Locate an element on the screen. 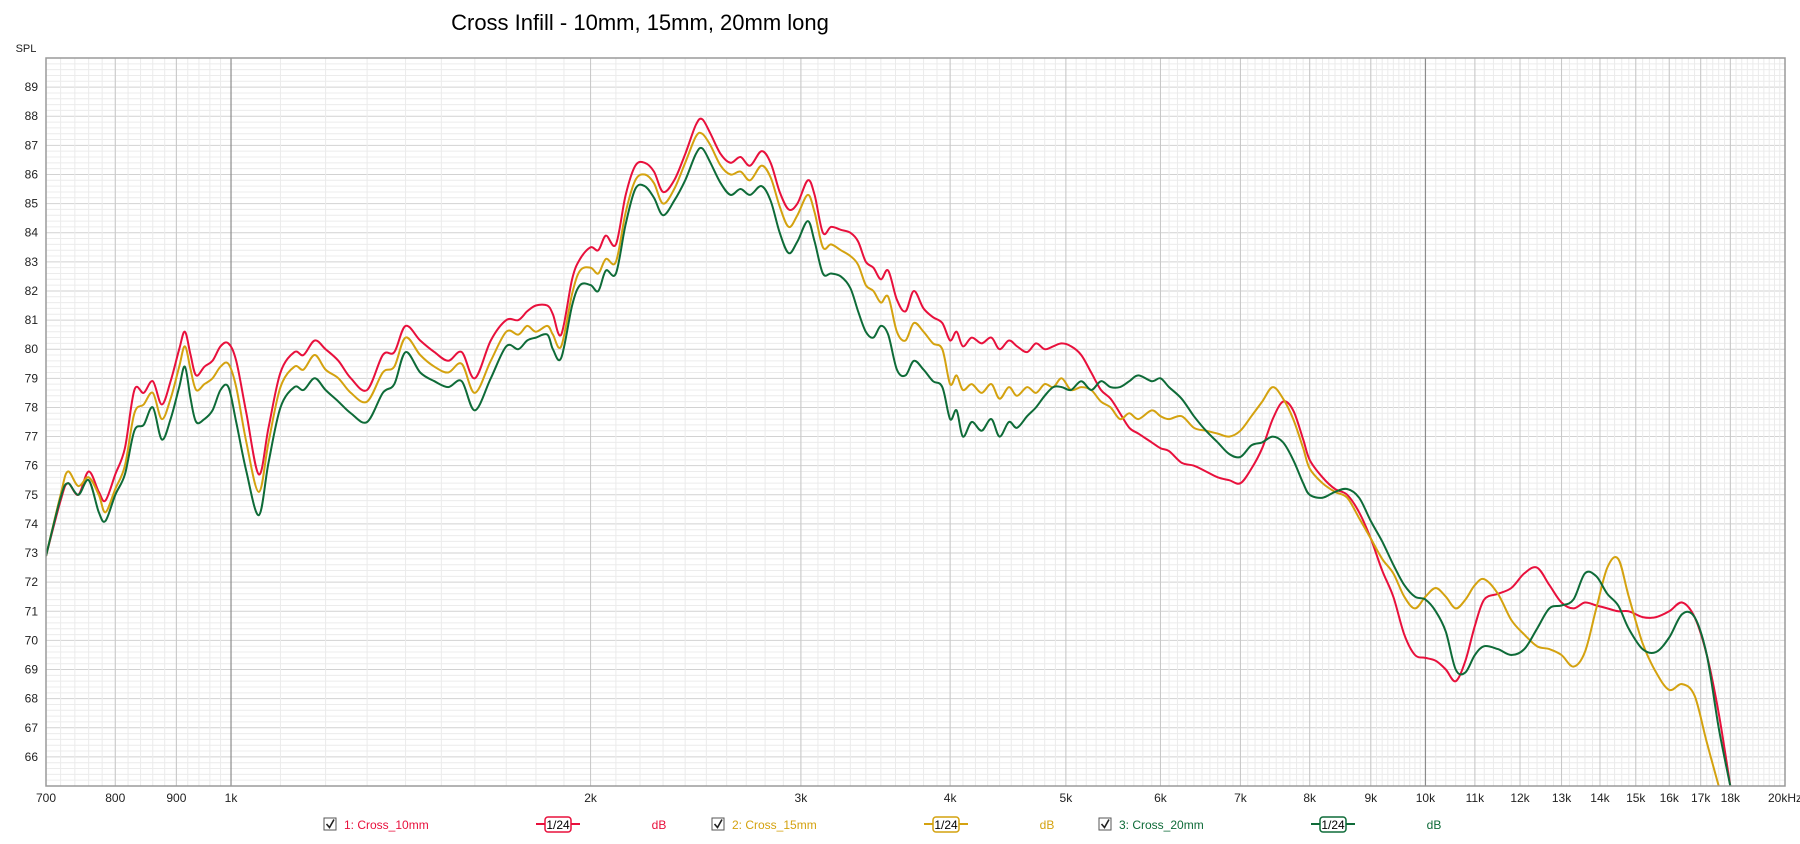 This screenshot has width=1800, height=844. y-tick-label: 86 is located at coordinates (32, 174).